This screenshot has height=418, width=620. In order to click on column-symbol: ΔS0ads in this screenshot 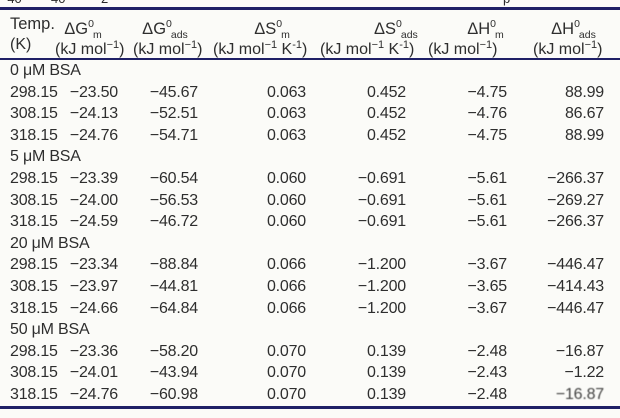, I will do `click(396, 29)`.